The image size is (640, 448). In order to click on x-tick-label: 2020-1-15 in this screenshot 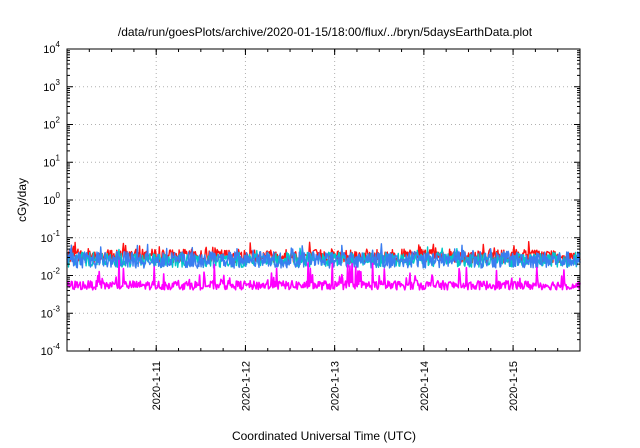, I will do `click(514, 386)`.